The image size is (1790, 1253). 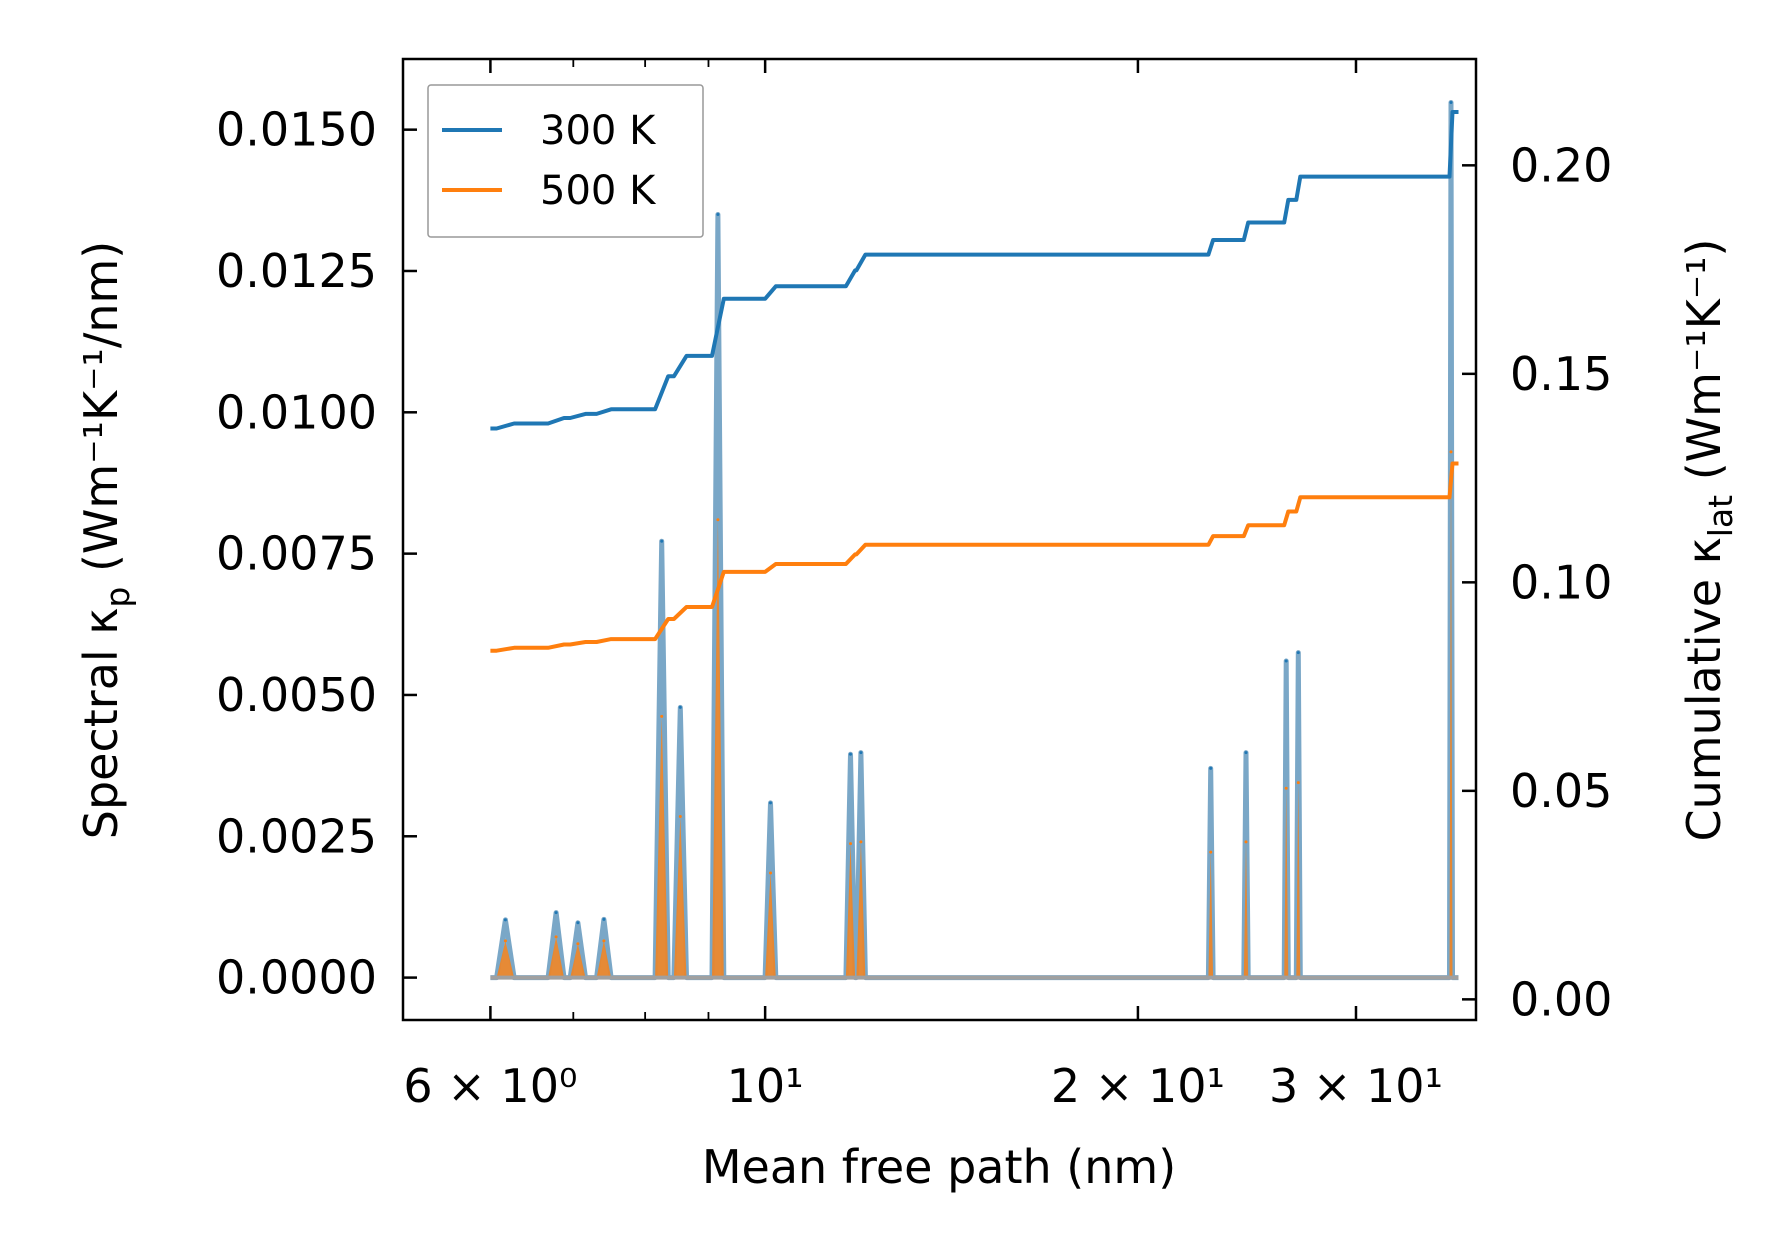 What do you see at coordinates (296, 554) in the screenshot?
I see `left-y-tick-label: 0.0075` at bounding box center [296, 554].